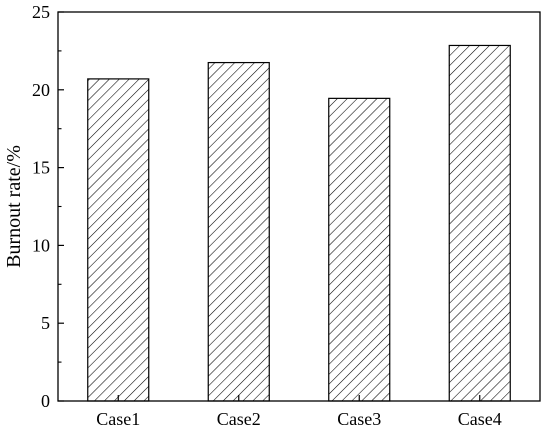 This screenshot has width=550, height=432. What do you see at coordinates (238, 231) in the screenshot?
I see `bar-case2` at bounding box center [238, 231].